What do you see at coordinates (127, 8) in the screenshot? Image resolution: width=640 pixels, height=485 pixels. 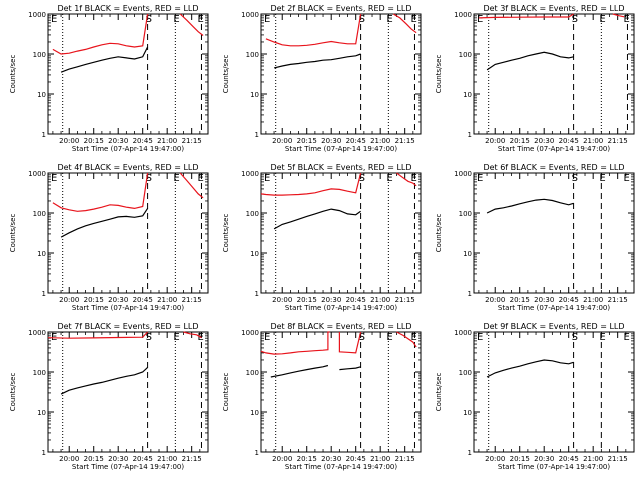 I see `chart-title: Det 1f BLACK = Events, RED = LLD` at bounding box center [127, 8].